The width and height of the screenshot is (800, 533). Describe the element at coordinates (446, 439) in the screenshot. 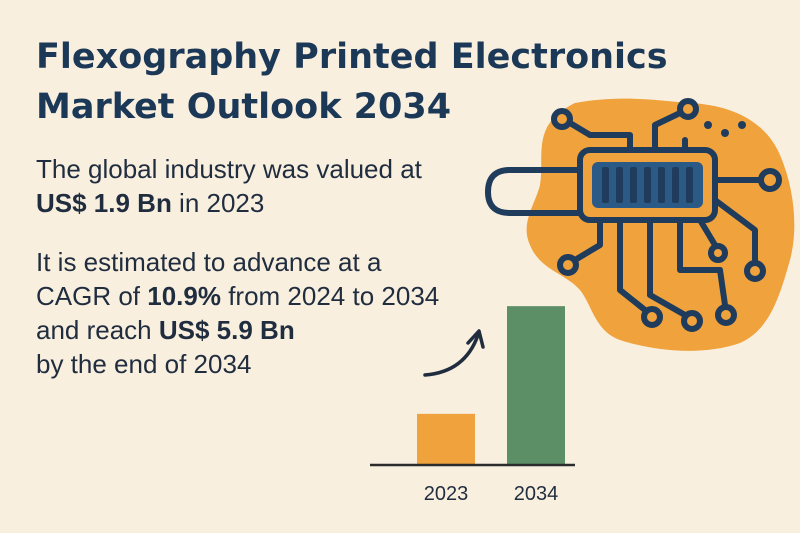

I see `bar-2023` at that location.